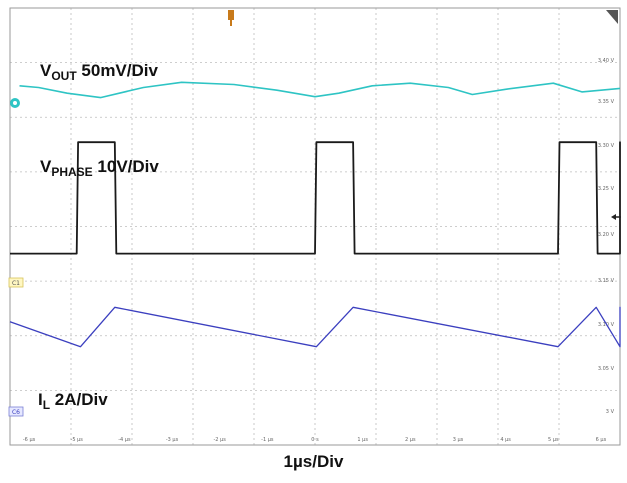 The height and width of the screenshot is (483, 627). I want to click on x-tick-label: -1 µs, so click(267, 440).